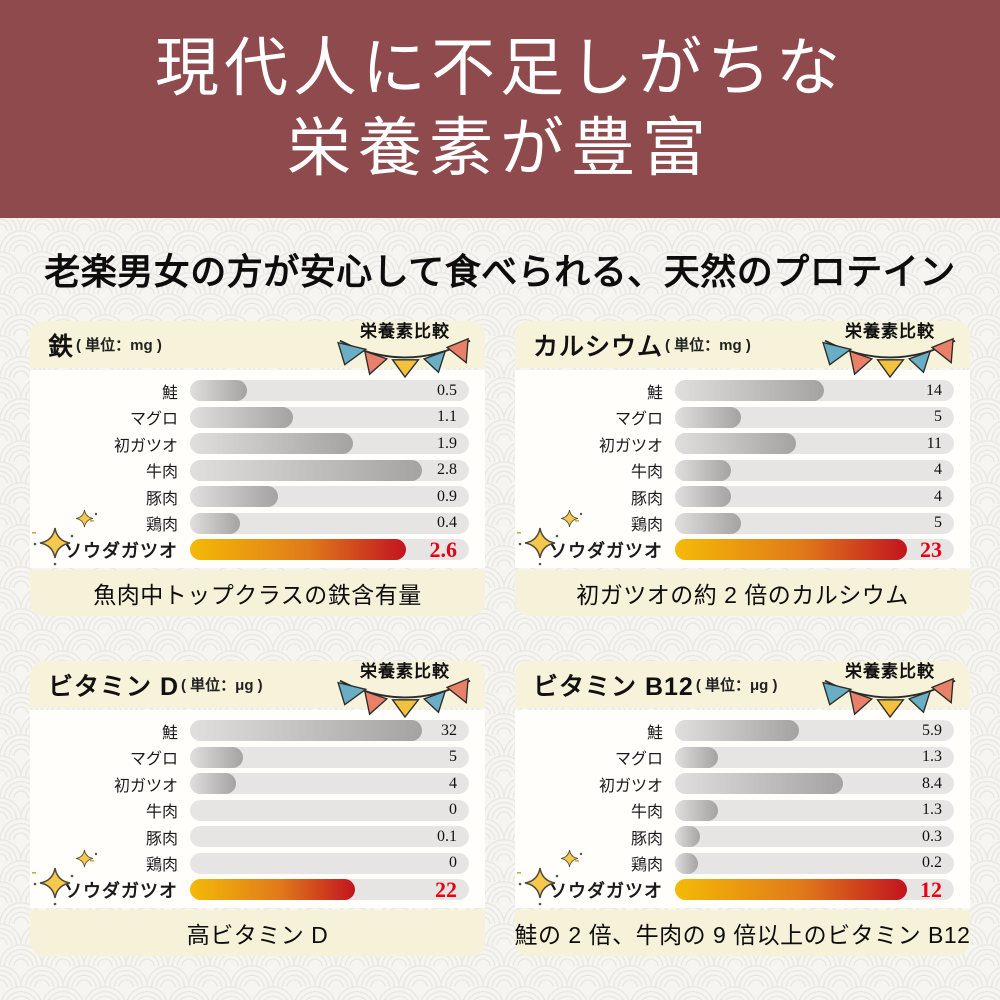 The image size is (1000, 1000). Describe the element at coordinates (329, 496) in the screenshot. I see `bar-track: 0.9` at that location.